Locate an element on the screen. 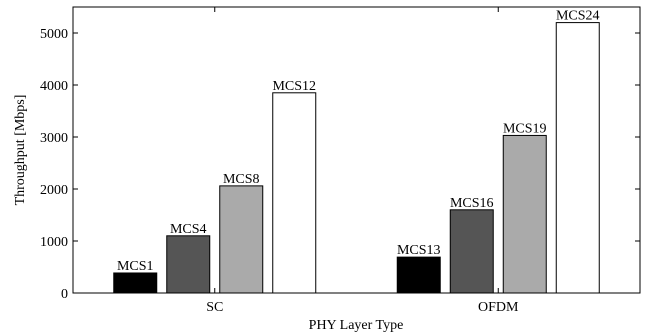 The width and height of the screenshot is (645, 334). bar-mcs13 is located at coordinates (418, 275).